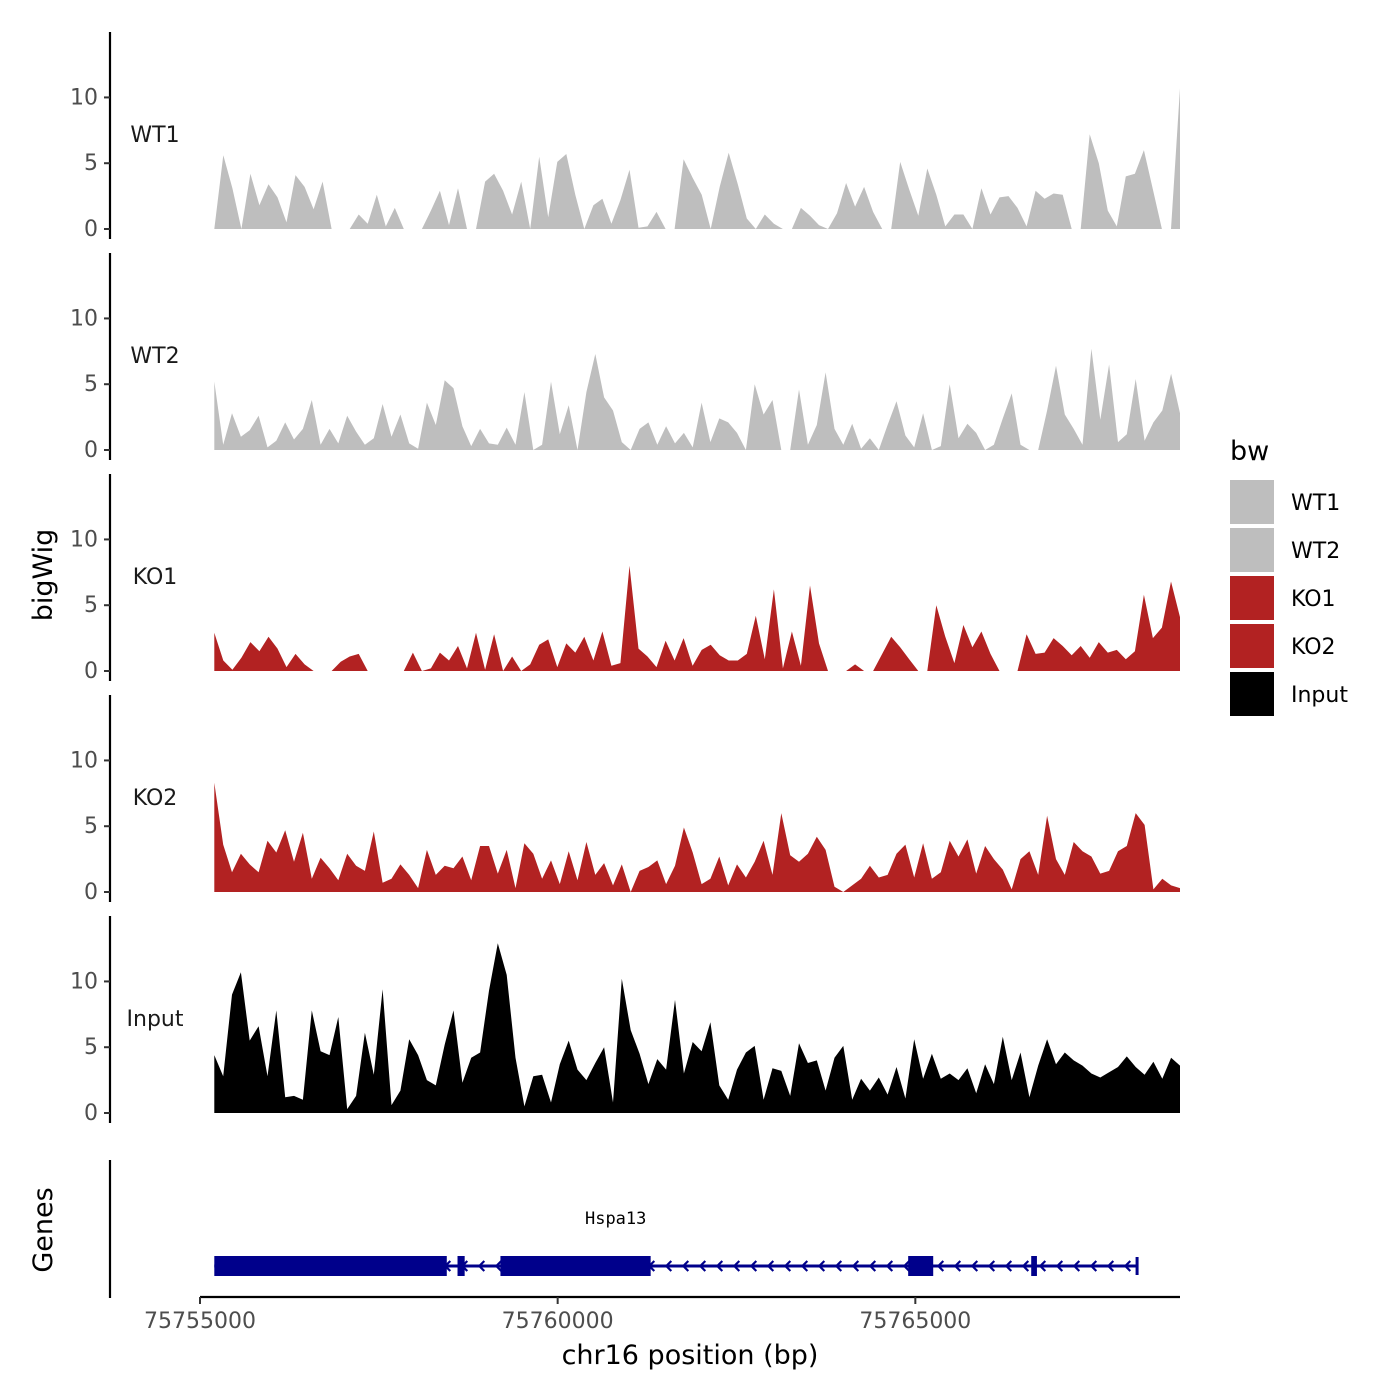 Image resolution: width=1400 pixels, height=1400 pixels. I want to click on legend-key-wt1, so click(1252, 502).